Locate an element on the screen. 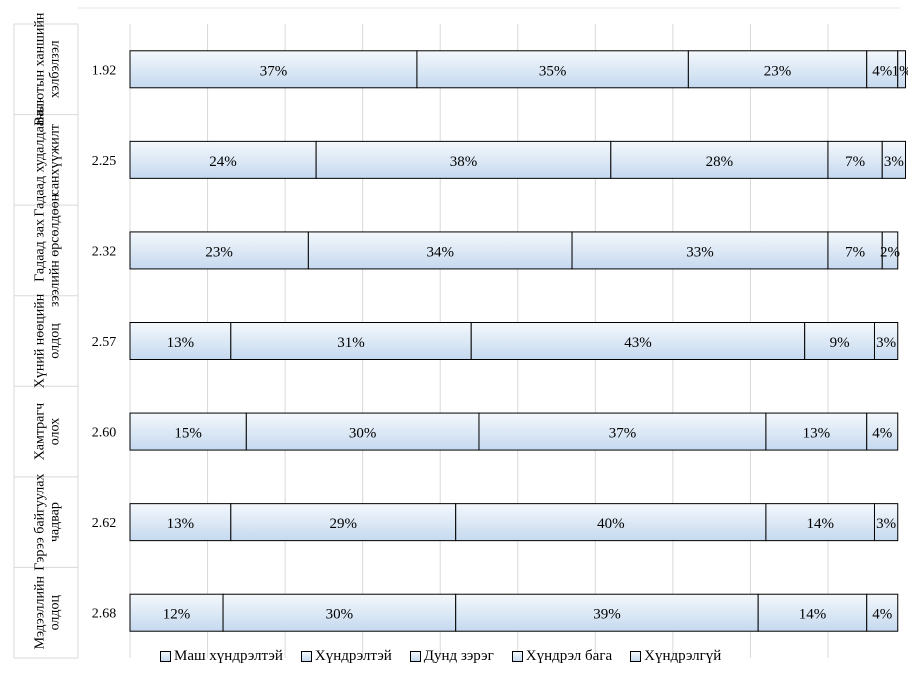 The height and width of the screenshot is (676, 908). legend-label: Дунд зэрэг is located at coordinates (458, 656).